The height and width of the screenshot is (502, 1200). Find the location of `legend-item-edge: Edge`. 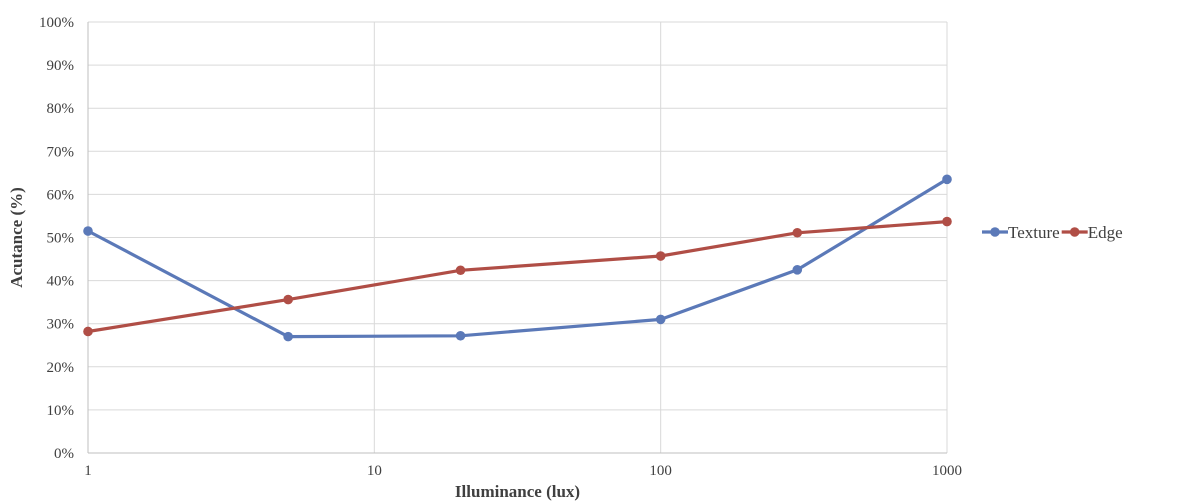

legend-item-edge: Edge is located at coordinates (1092, 232).